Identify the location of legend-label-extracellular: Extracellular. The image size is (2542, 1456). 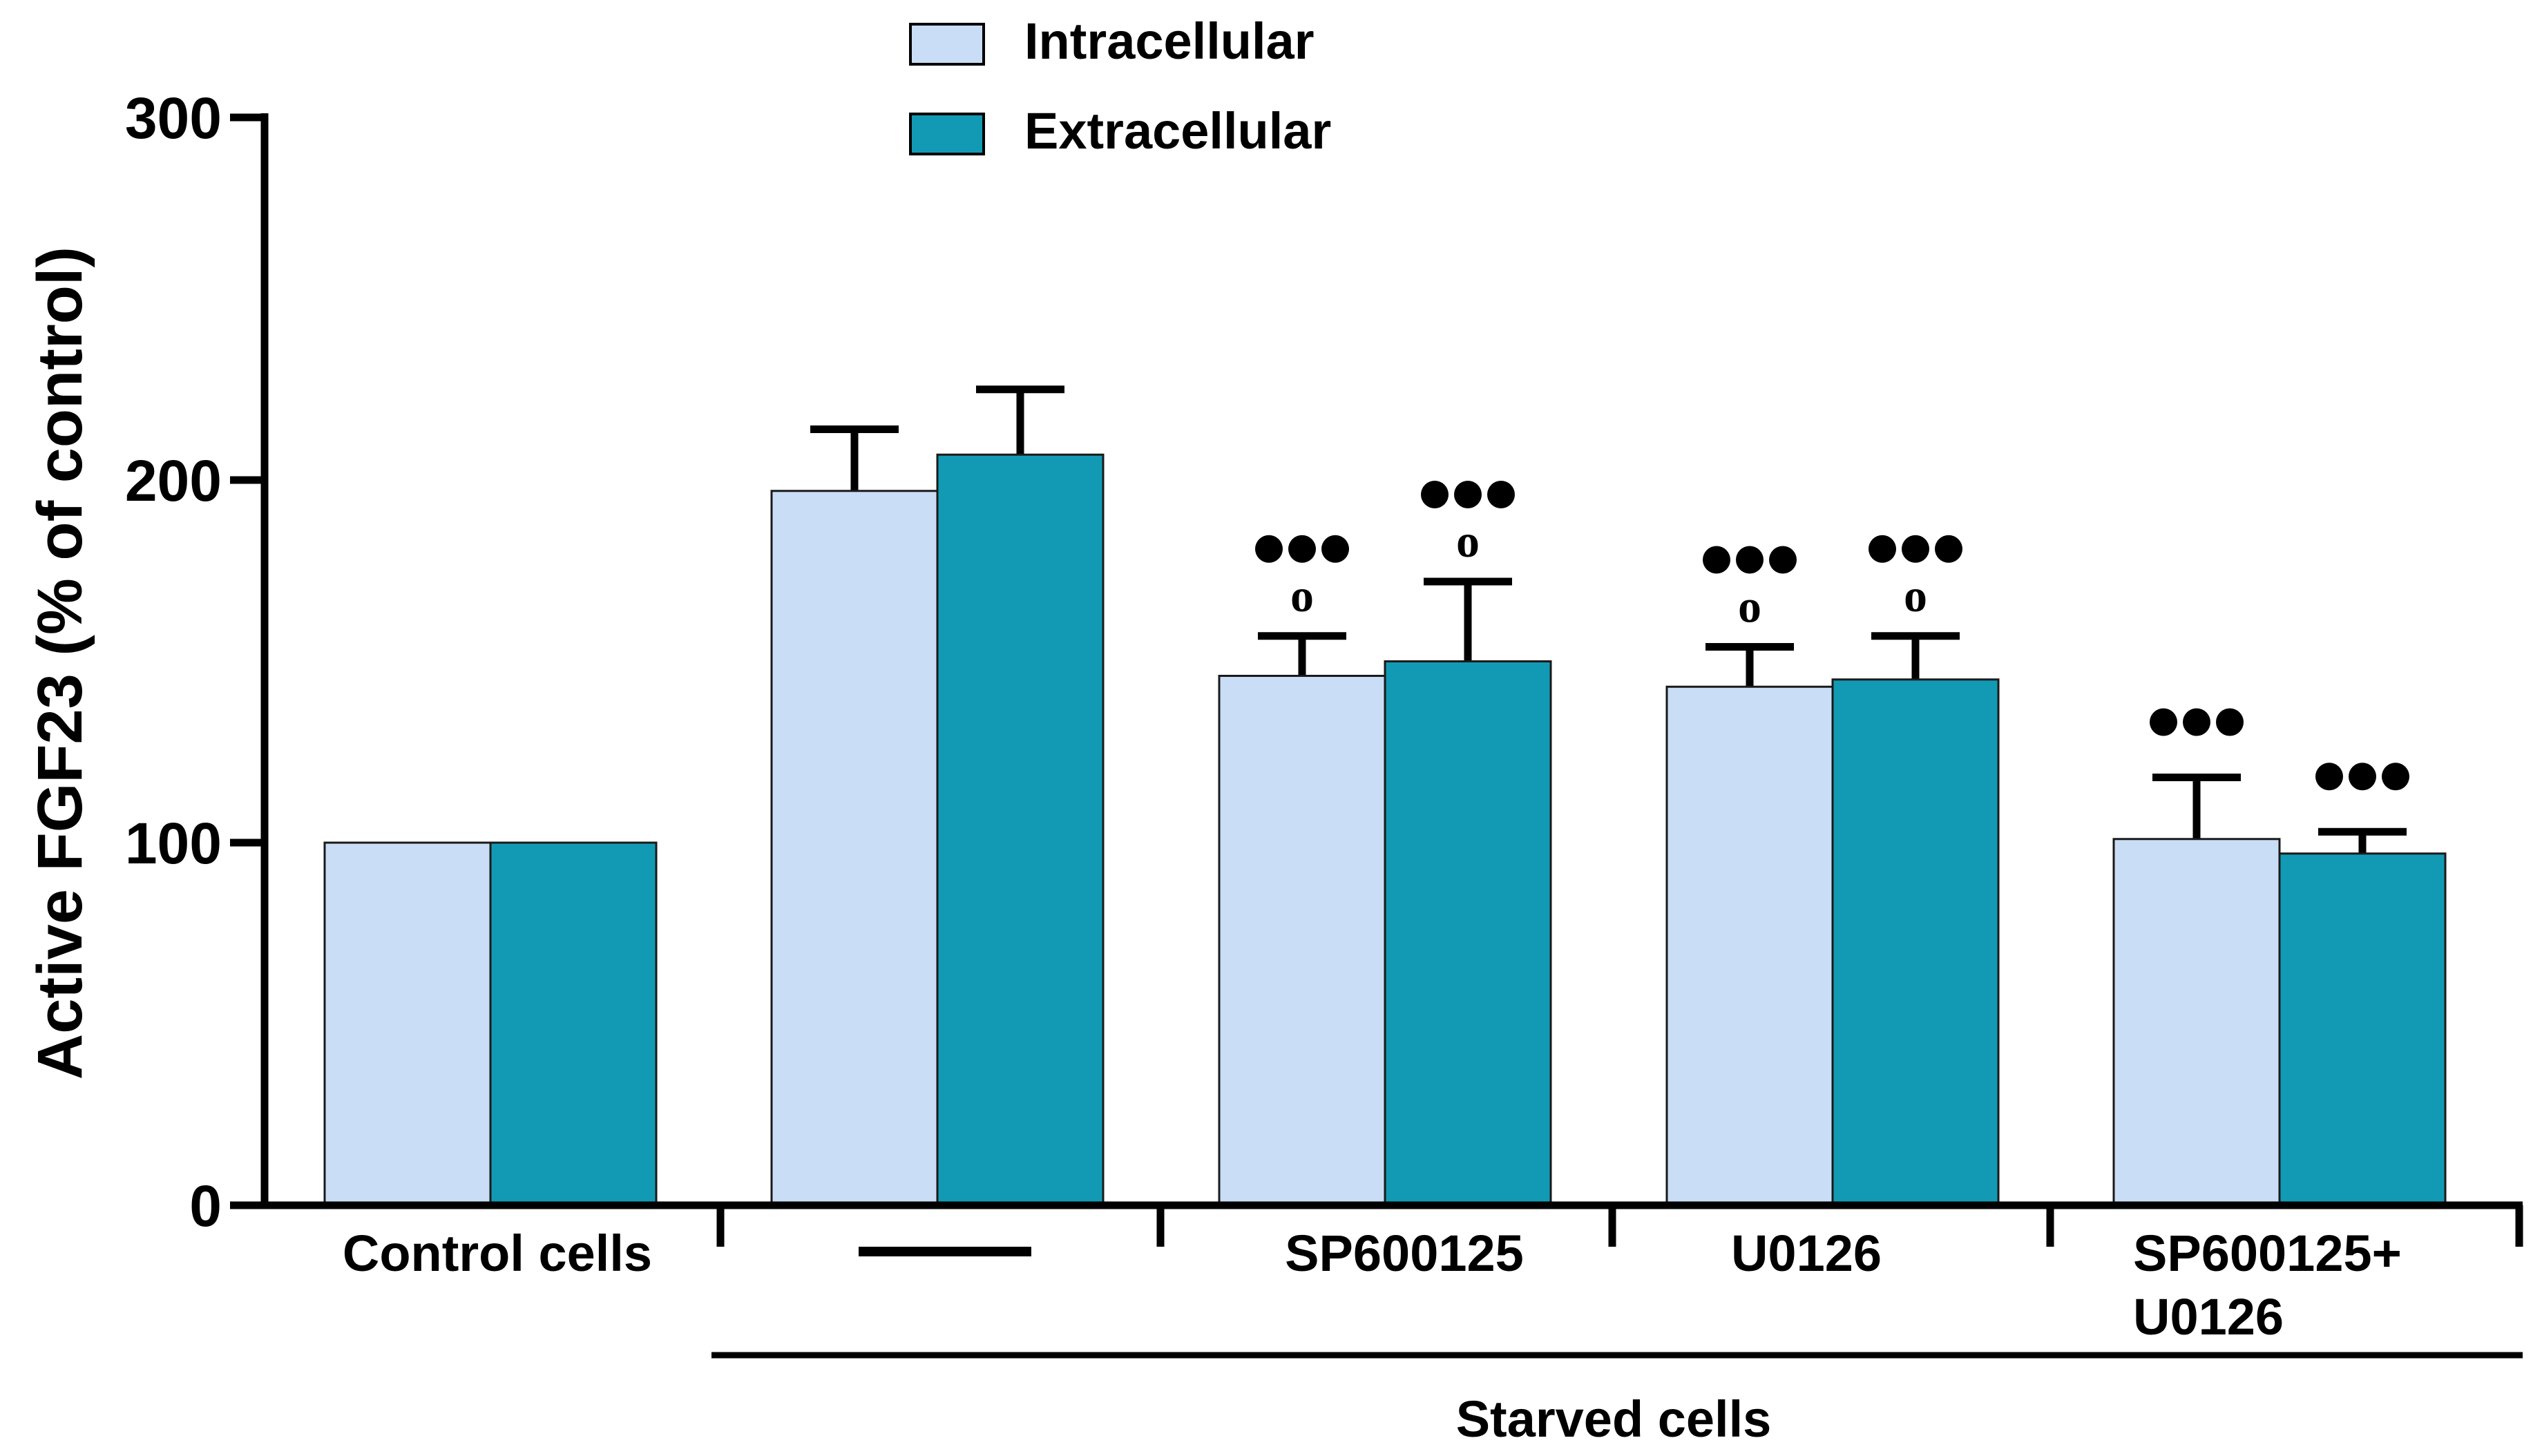
(1178, 131).